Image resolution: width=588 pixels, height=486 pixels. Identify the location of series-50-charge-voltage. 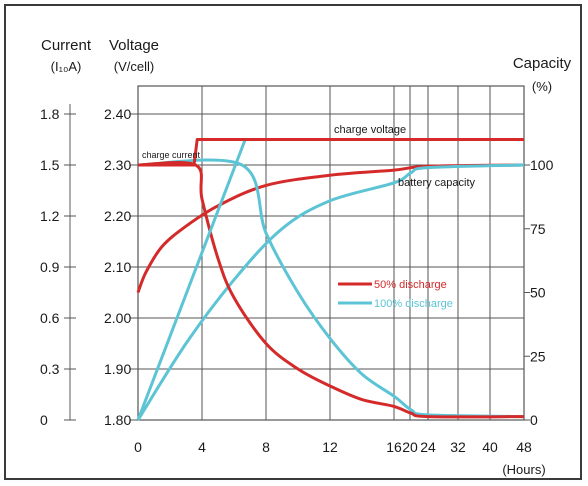
(331, 152).